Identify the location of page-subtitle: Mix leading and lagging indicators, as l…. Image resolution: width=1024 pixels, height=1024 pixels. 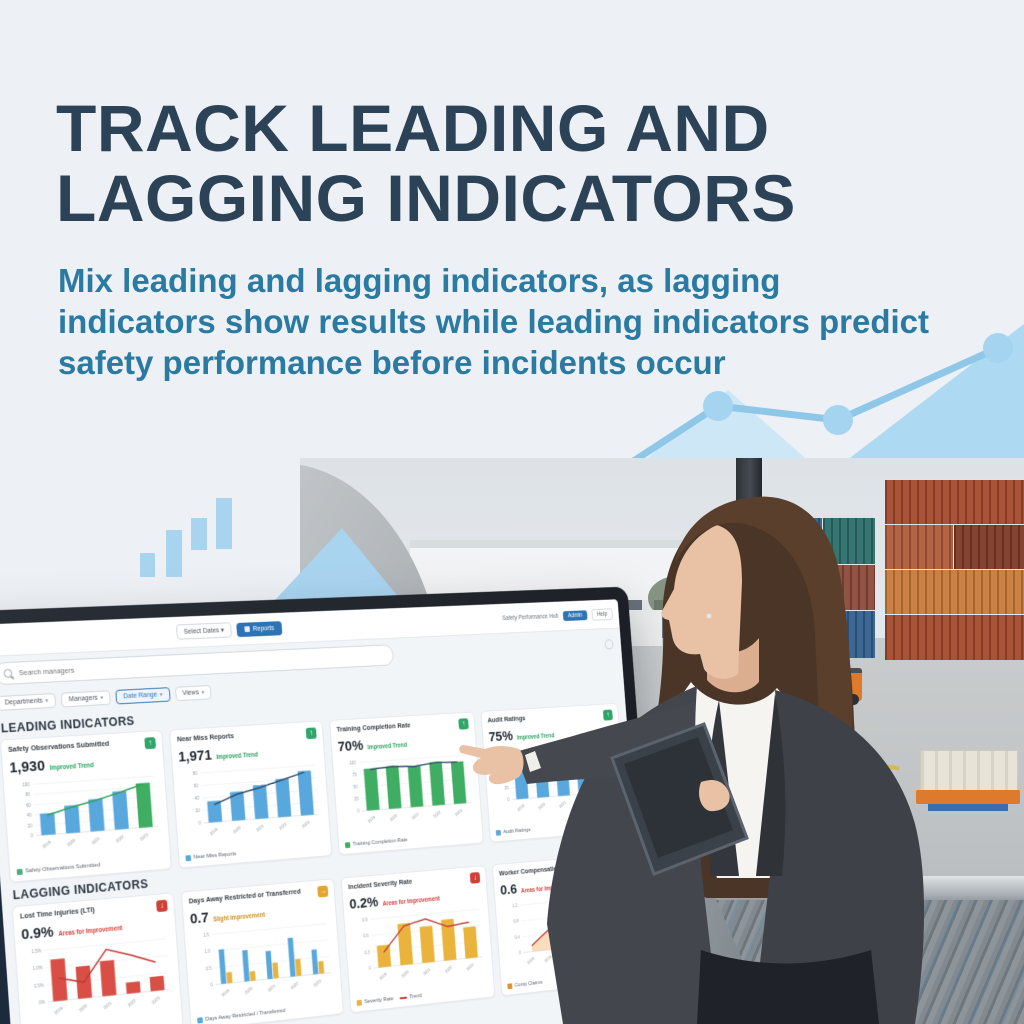
(494, 321).